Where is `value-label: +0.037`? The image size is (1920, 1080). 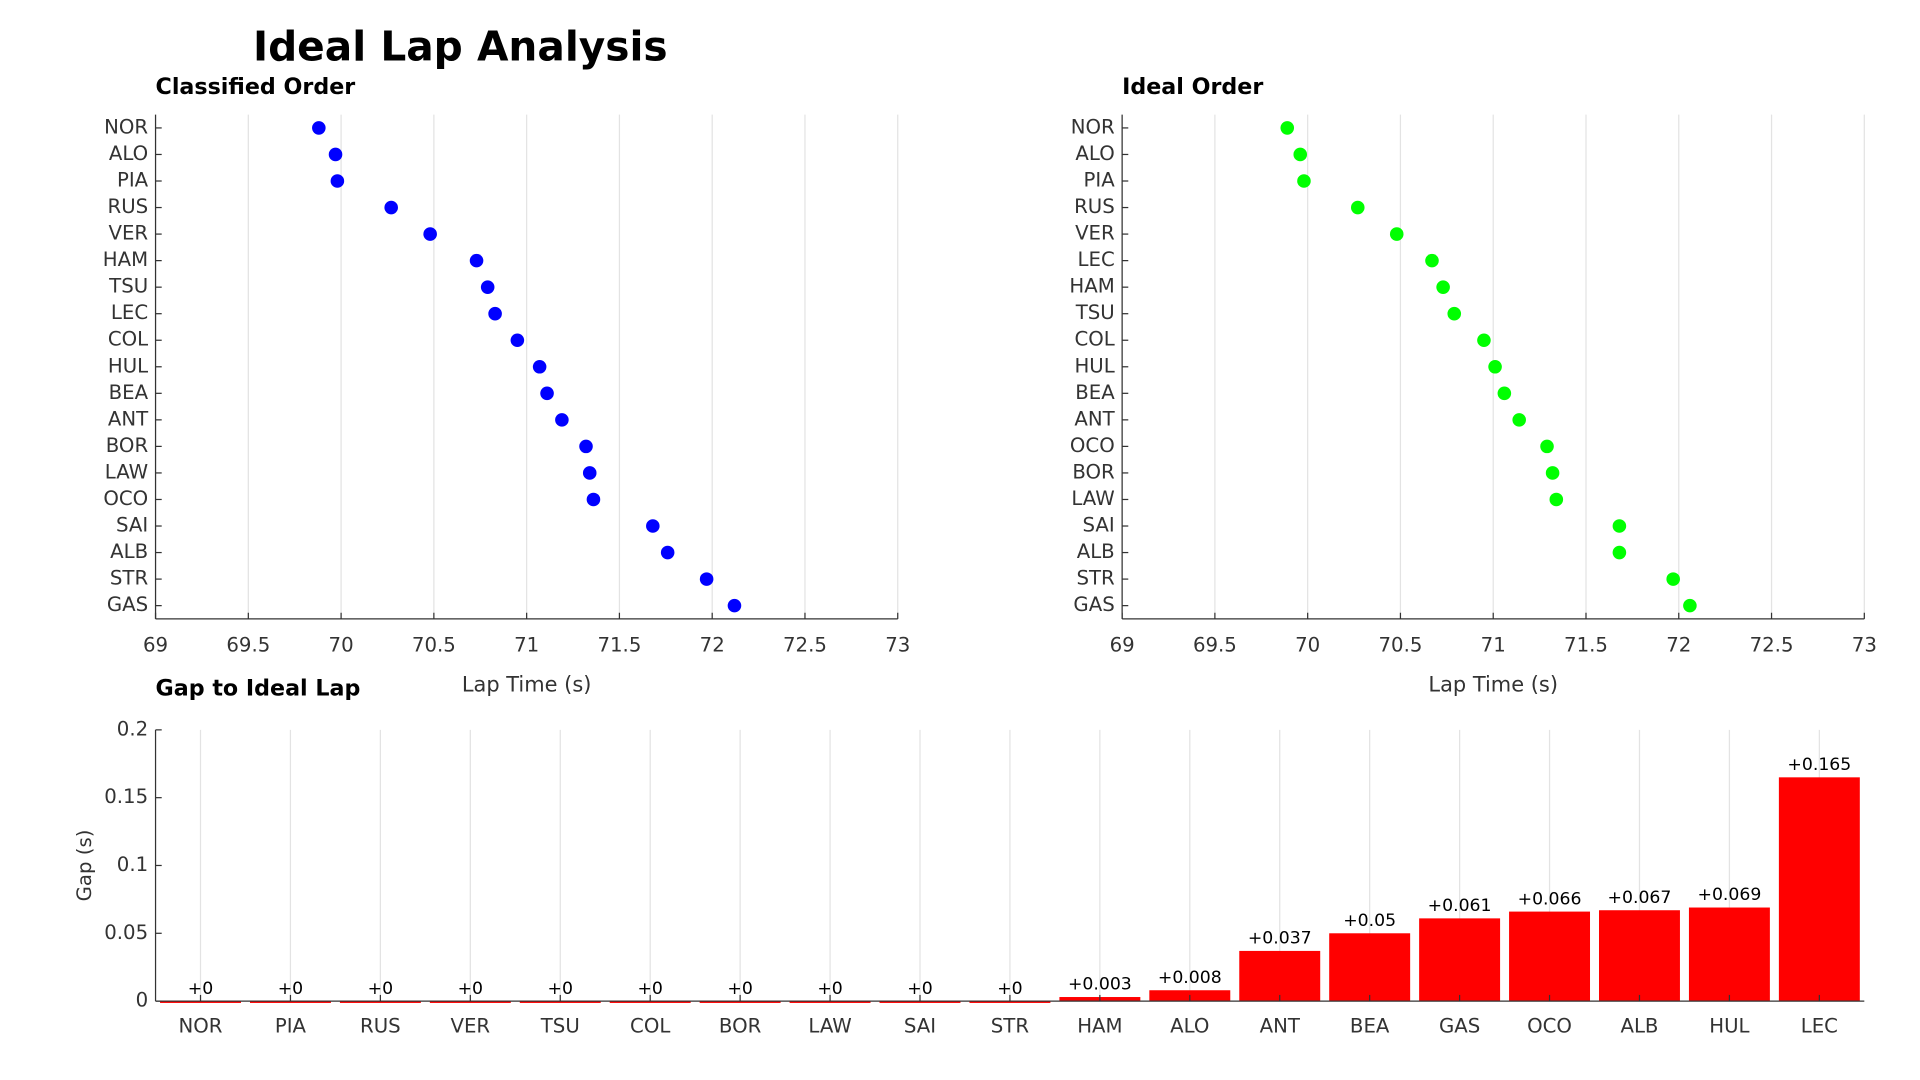 value-label: +0.037 is located at coordinates (1280, 939).